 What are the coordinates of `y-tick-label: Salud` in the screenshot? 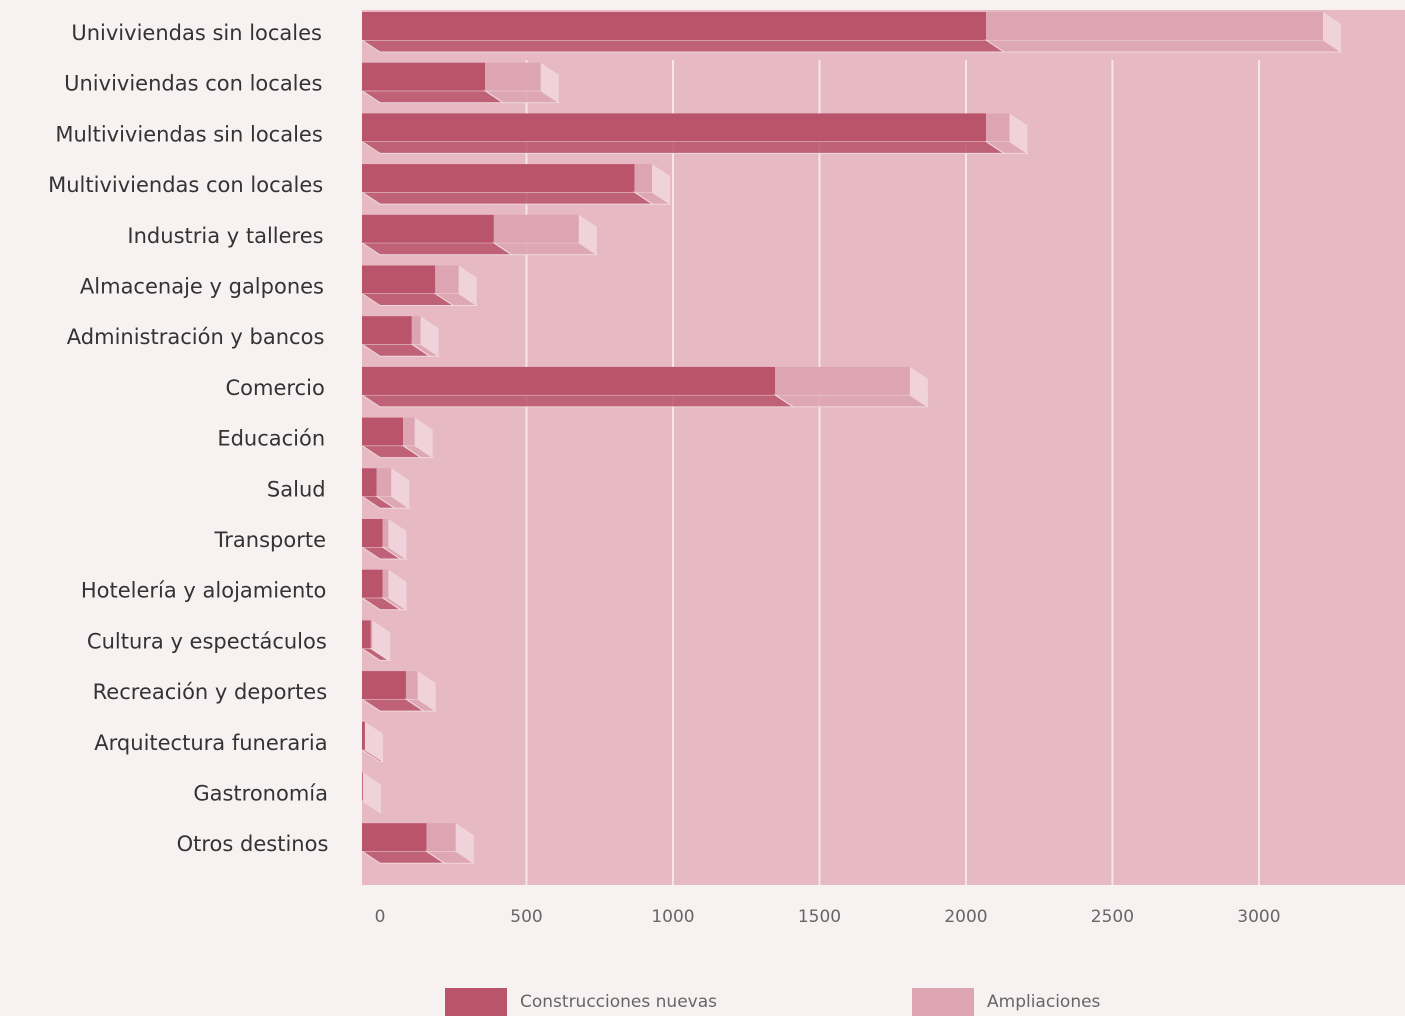 It's located at (296, 489).